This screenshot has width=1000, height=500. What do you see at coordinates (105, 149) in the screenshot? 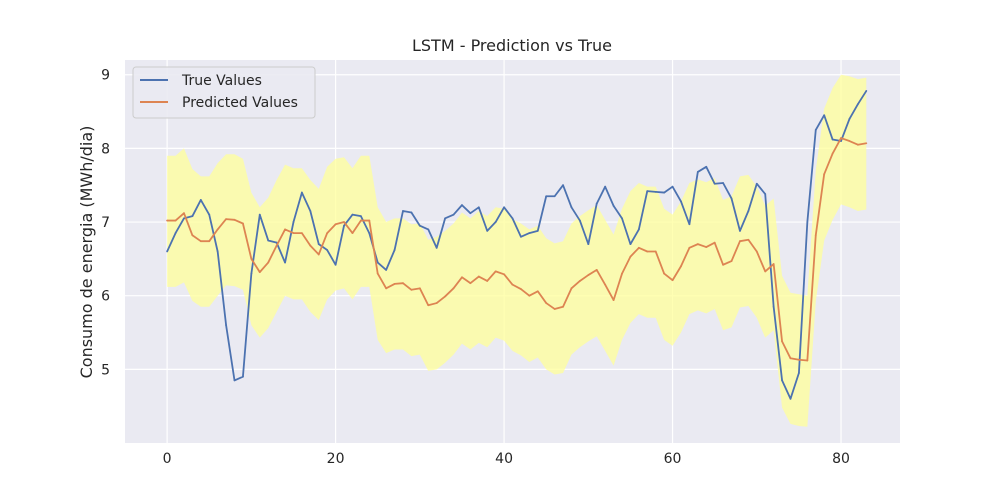
I see `y-tick-label: 8` at bounding box center [105, 149].